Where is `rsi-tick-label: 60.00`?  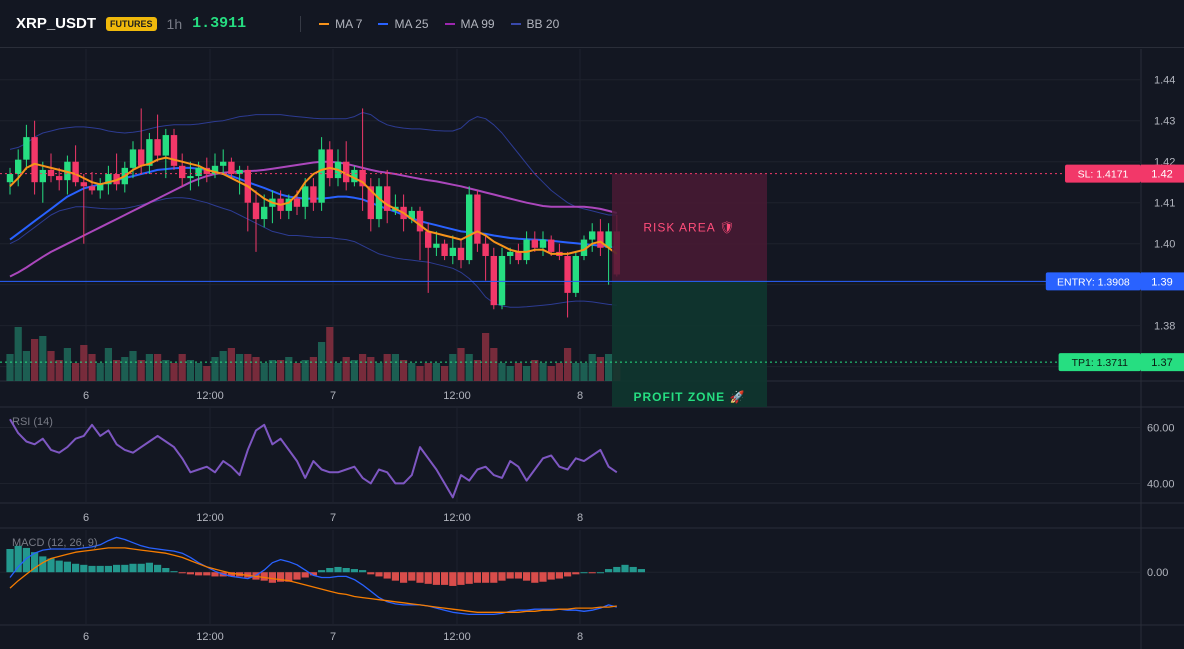 rsi-tick-label: 60.00 is located at coordinates (1161, 429).